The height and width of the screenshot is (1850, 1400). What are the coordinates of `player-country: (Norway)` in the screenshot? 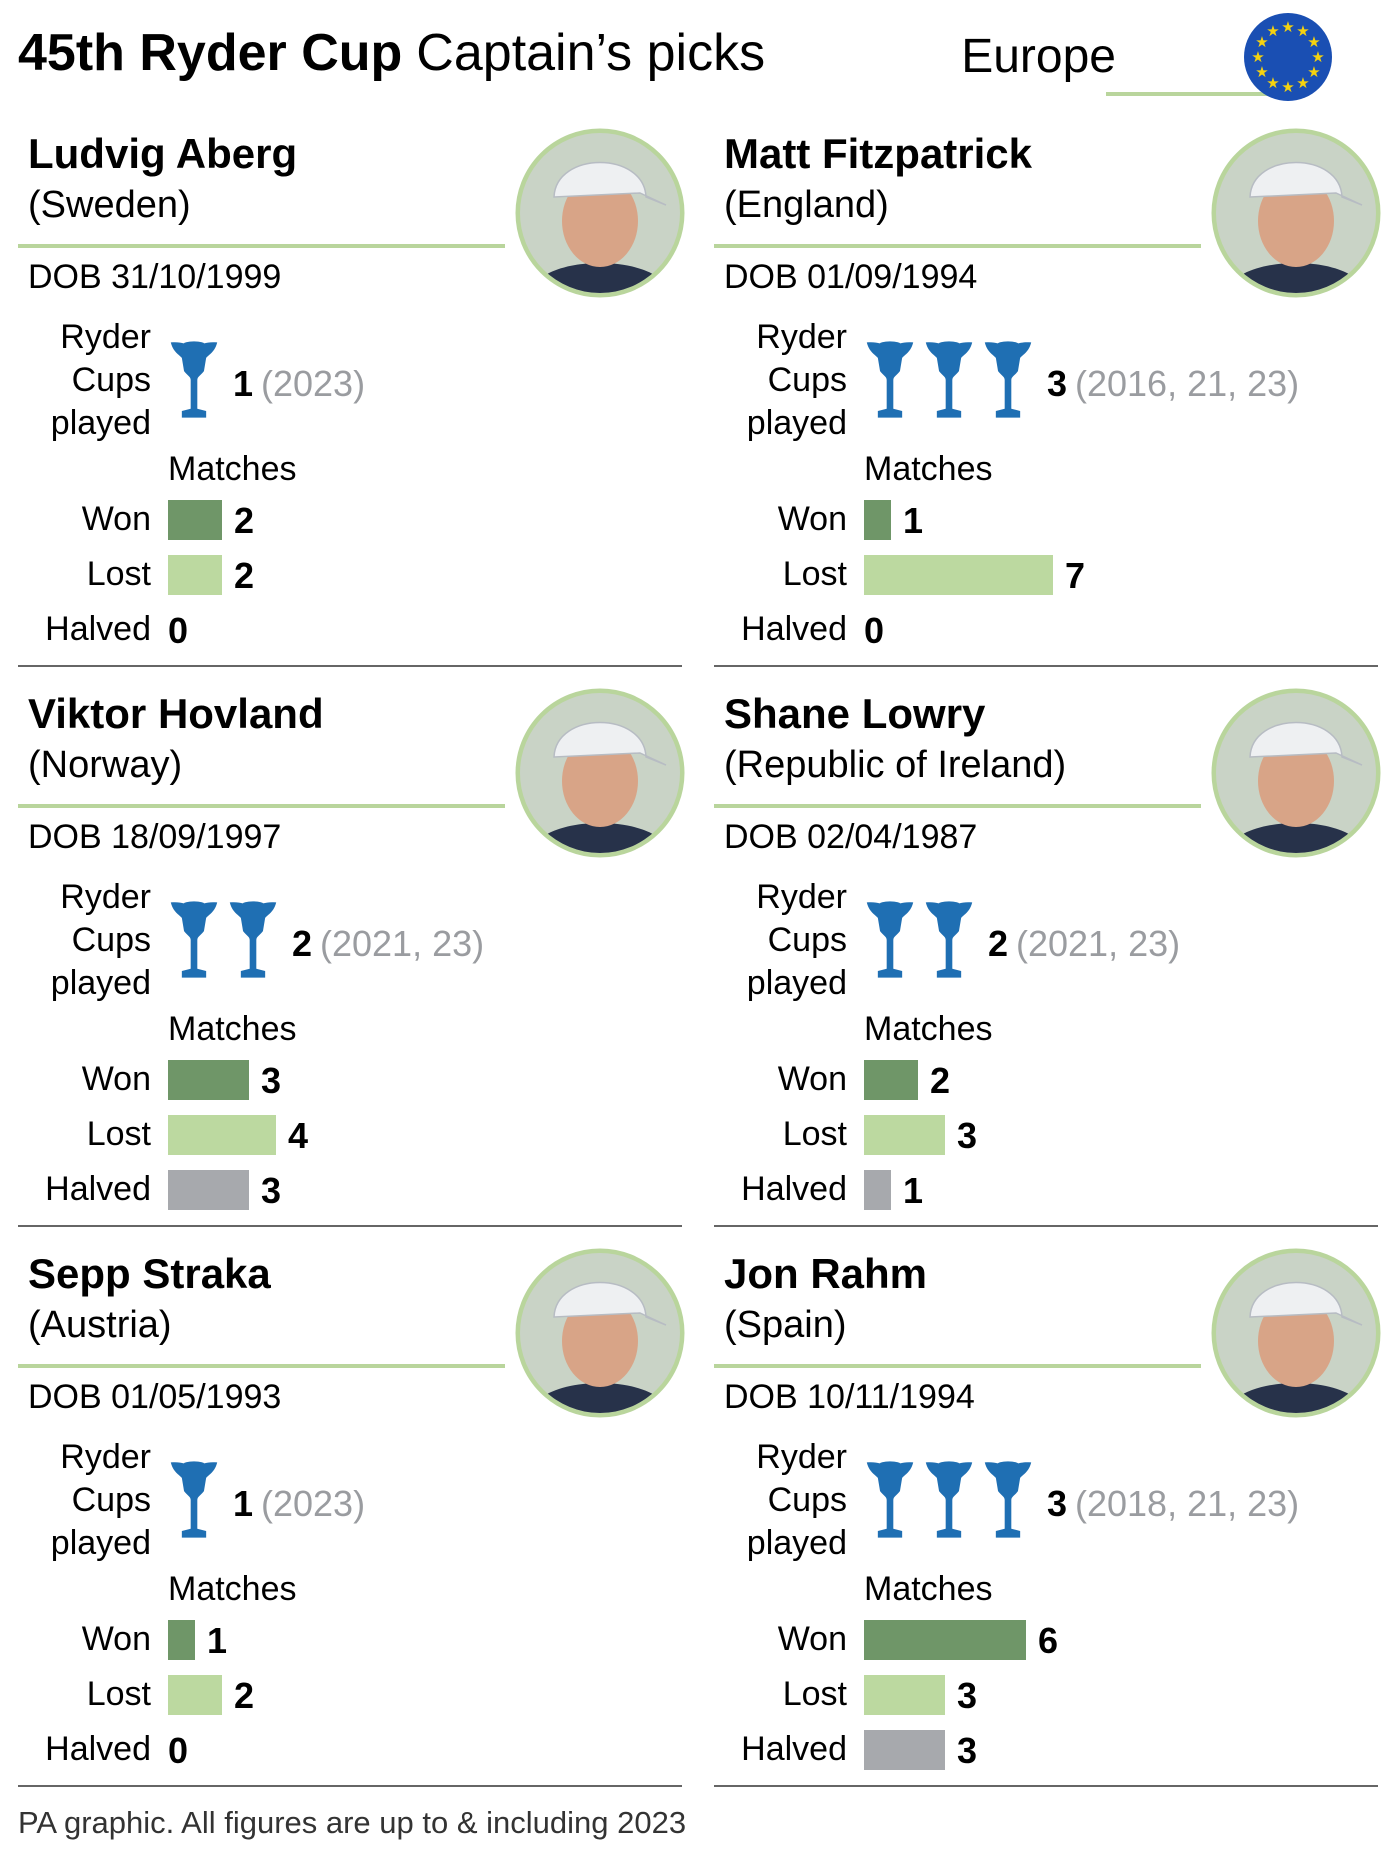 It's located at (105, 765).